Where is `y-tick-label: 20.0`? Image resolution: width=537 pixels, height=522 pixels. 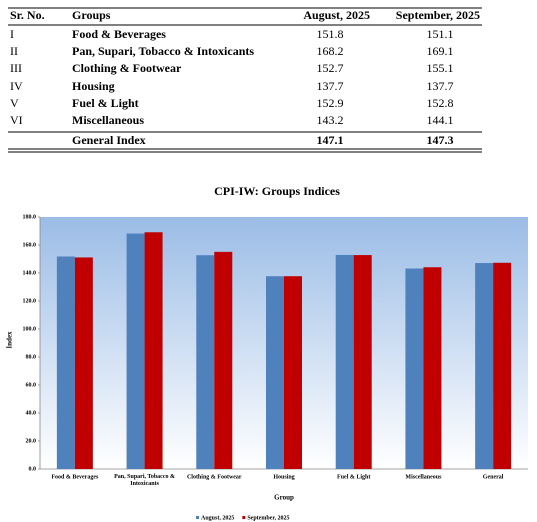
y-tick-label: 20.0 is located at coordinates (31, 441).